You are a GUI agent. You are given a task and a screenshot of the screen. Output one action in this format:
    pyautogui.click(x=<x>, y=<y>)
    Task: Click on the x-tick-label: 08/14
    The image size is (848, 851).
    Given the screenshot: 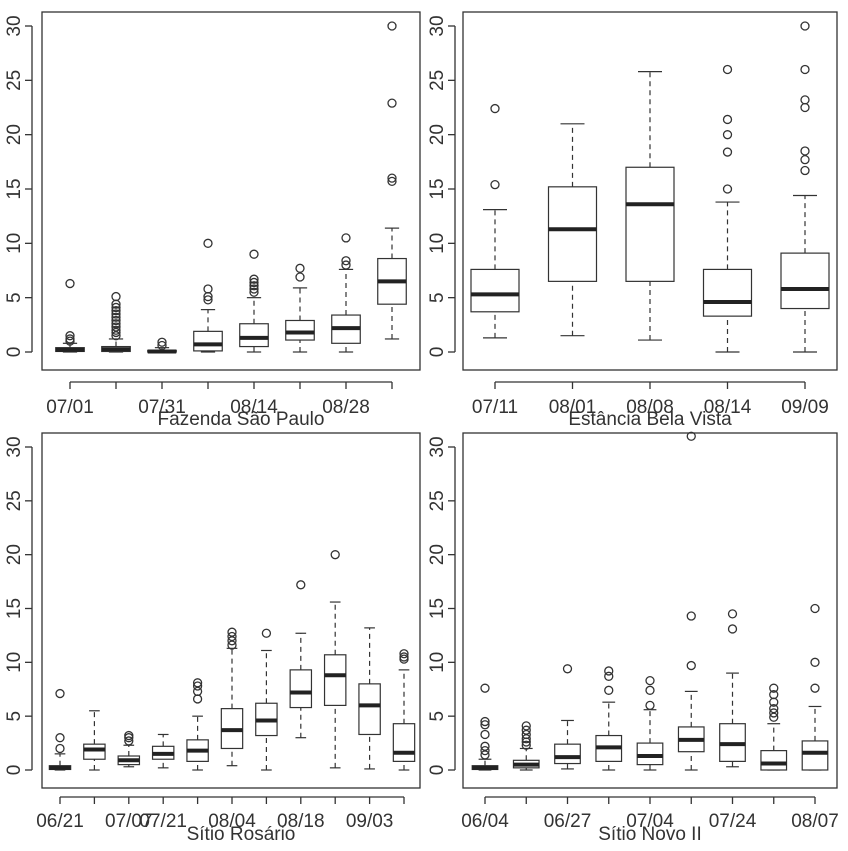 What is the action you would take?
    pyautogui.click(x=728, y=407)
    